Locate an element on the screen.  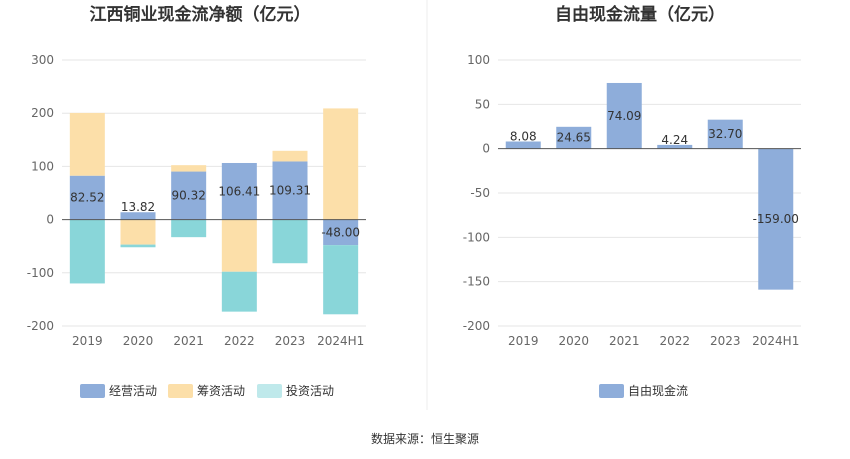
bar-3-2021 is located at coordinates (189, 228).